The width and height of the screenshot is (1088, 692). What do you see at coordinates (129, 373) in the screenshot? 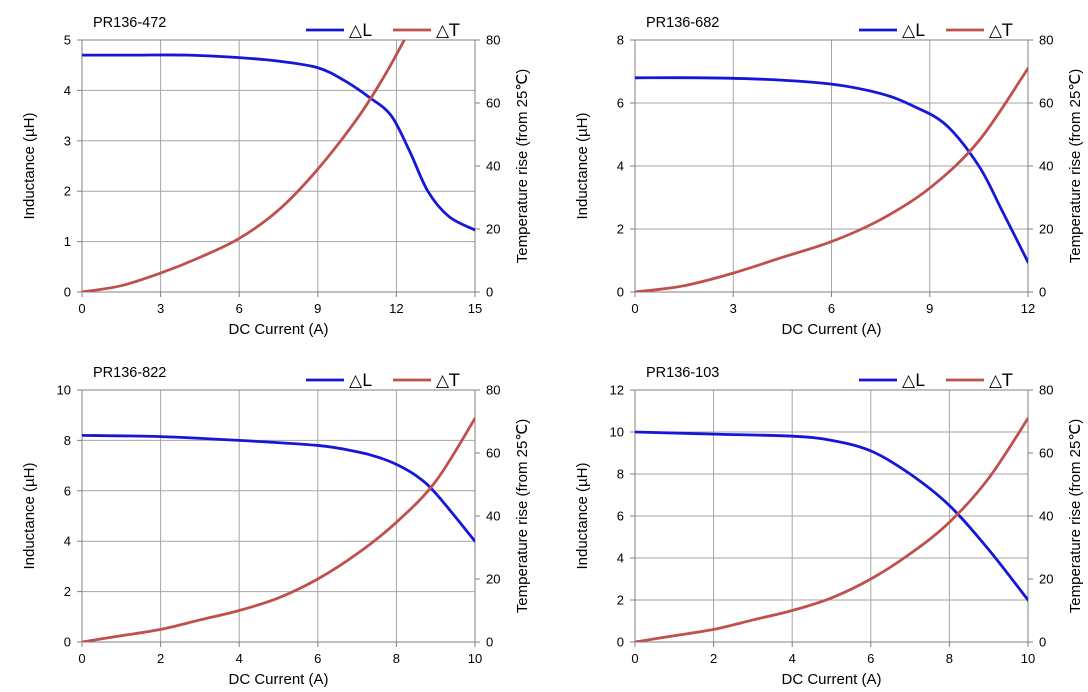
I see `chart-title: PR136-822` at bounding box center [129, 373].